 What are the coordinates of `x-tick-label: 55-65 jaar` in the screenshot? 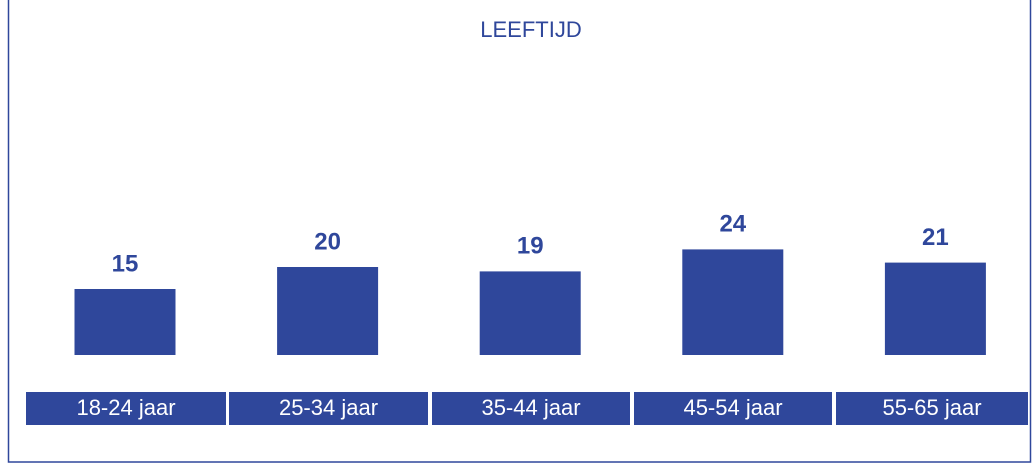 It's located at (931, 407).